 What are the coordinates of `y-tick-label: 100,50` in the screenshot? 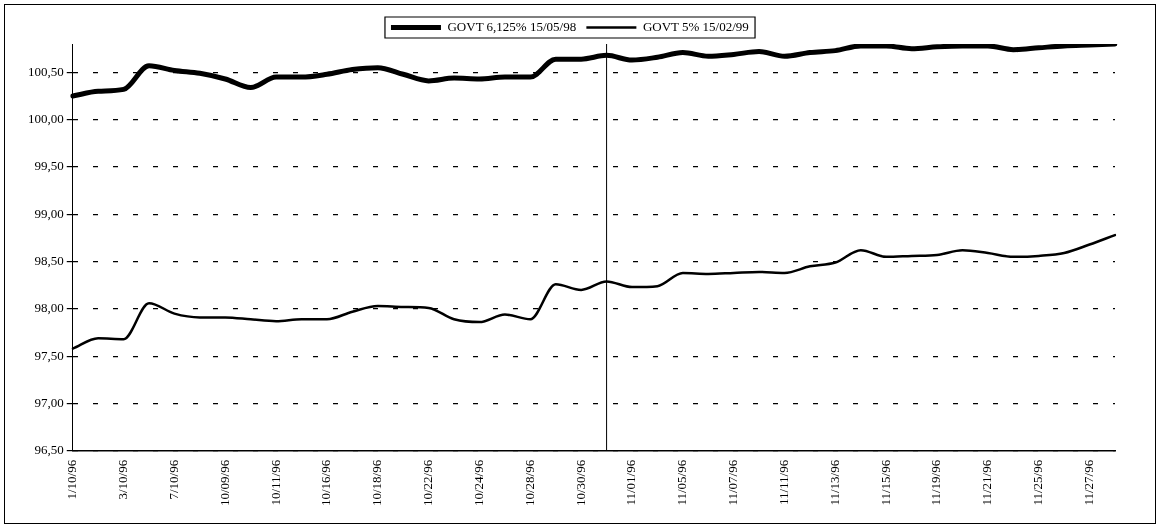 It's located at (46, 71).